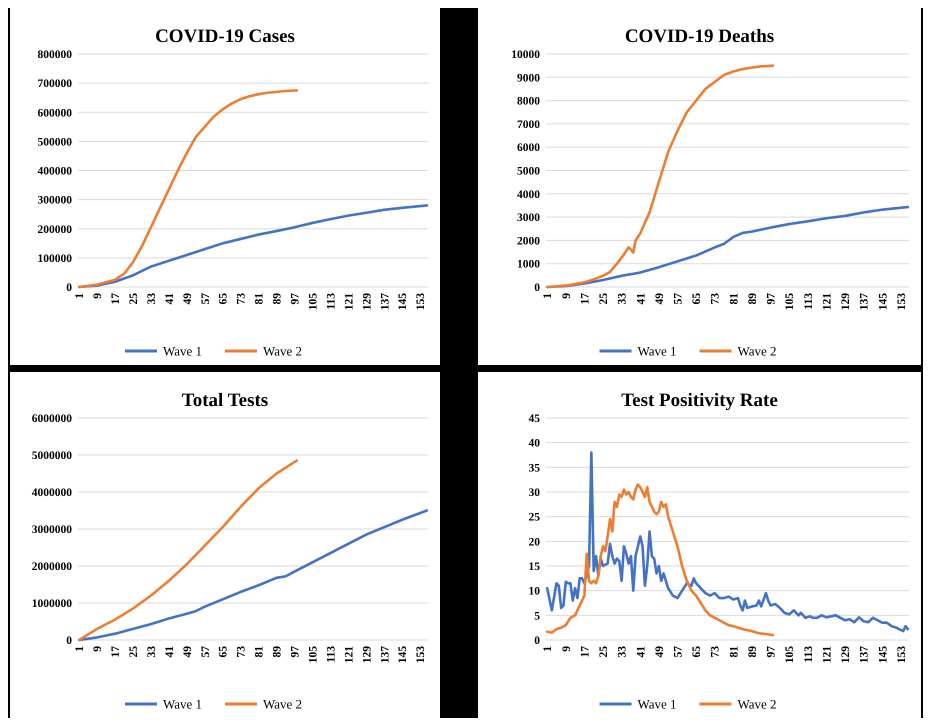 This screenshot has width=931, height=726. I want to click on y-tick-label: 3000, so click(528, 218).